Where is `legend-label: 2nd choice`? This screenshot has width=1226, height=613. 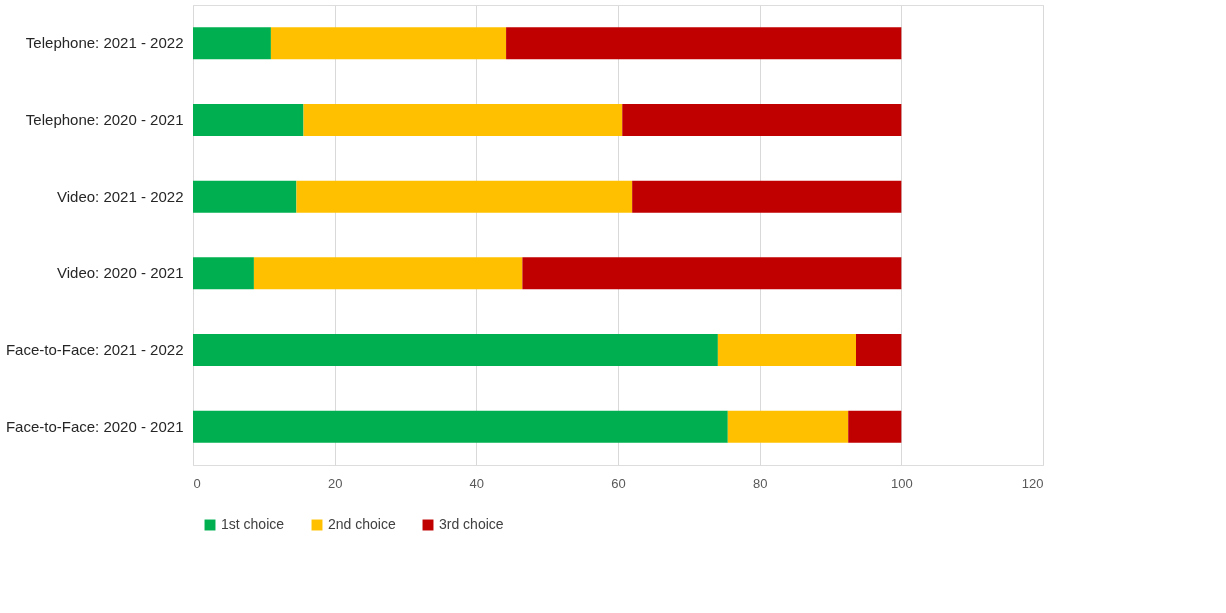
legend-label: 2nd choice is located at coordinates (362, 524).